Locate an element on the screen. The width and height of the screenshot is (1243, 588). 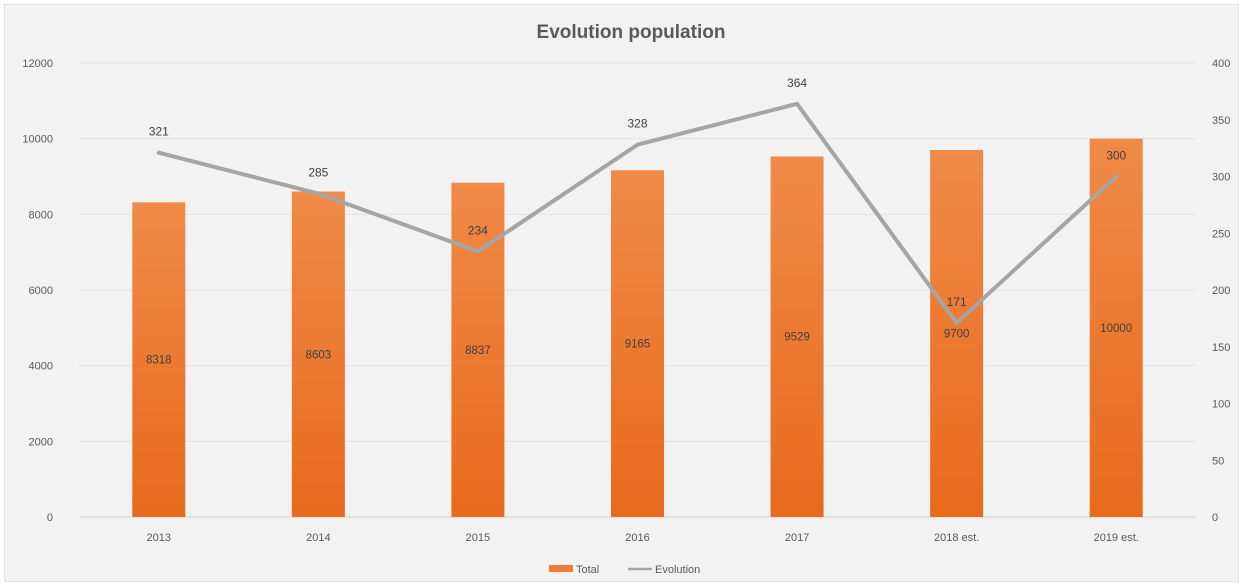
bar-value-label: 10000 is located at coordinates (1116, 329).